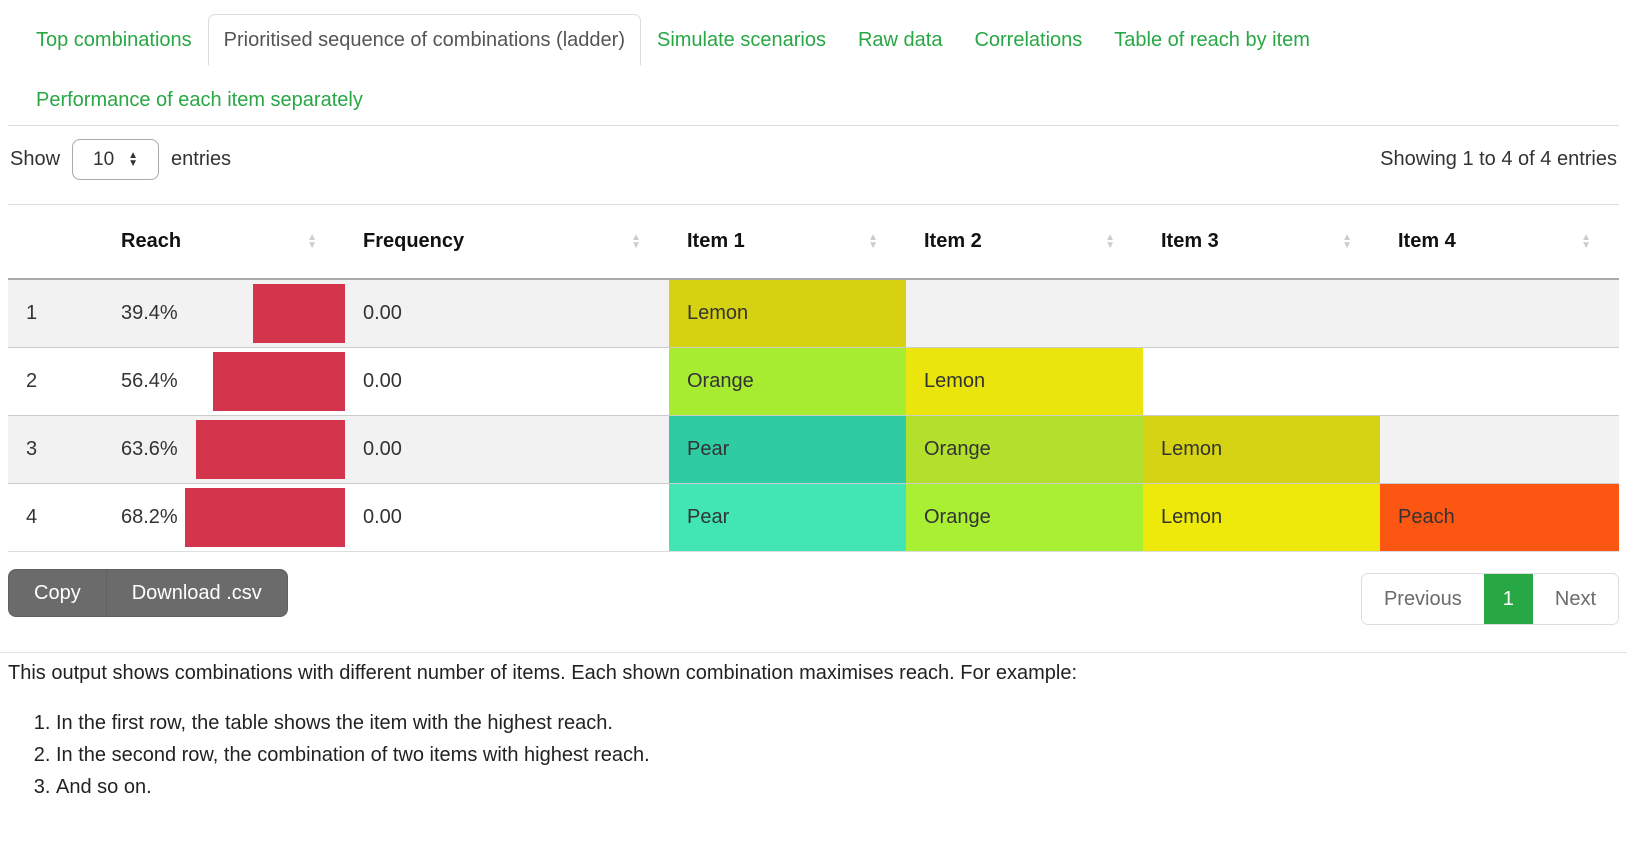 The height and width of the screenshot is (859, 1627). I want to click on rank-cell: 1, so click(32, 313).